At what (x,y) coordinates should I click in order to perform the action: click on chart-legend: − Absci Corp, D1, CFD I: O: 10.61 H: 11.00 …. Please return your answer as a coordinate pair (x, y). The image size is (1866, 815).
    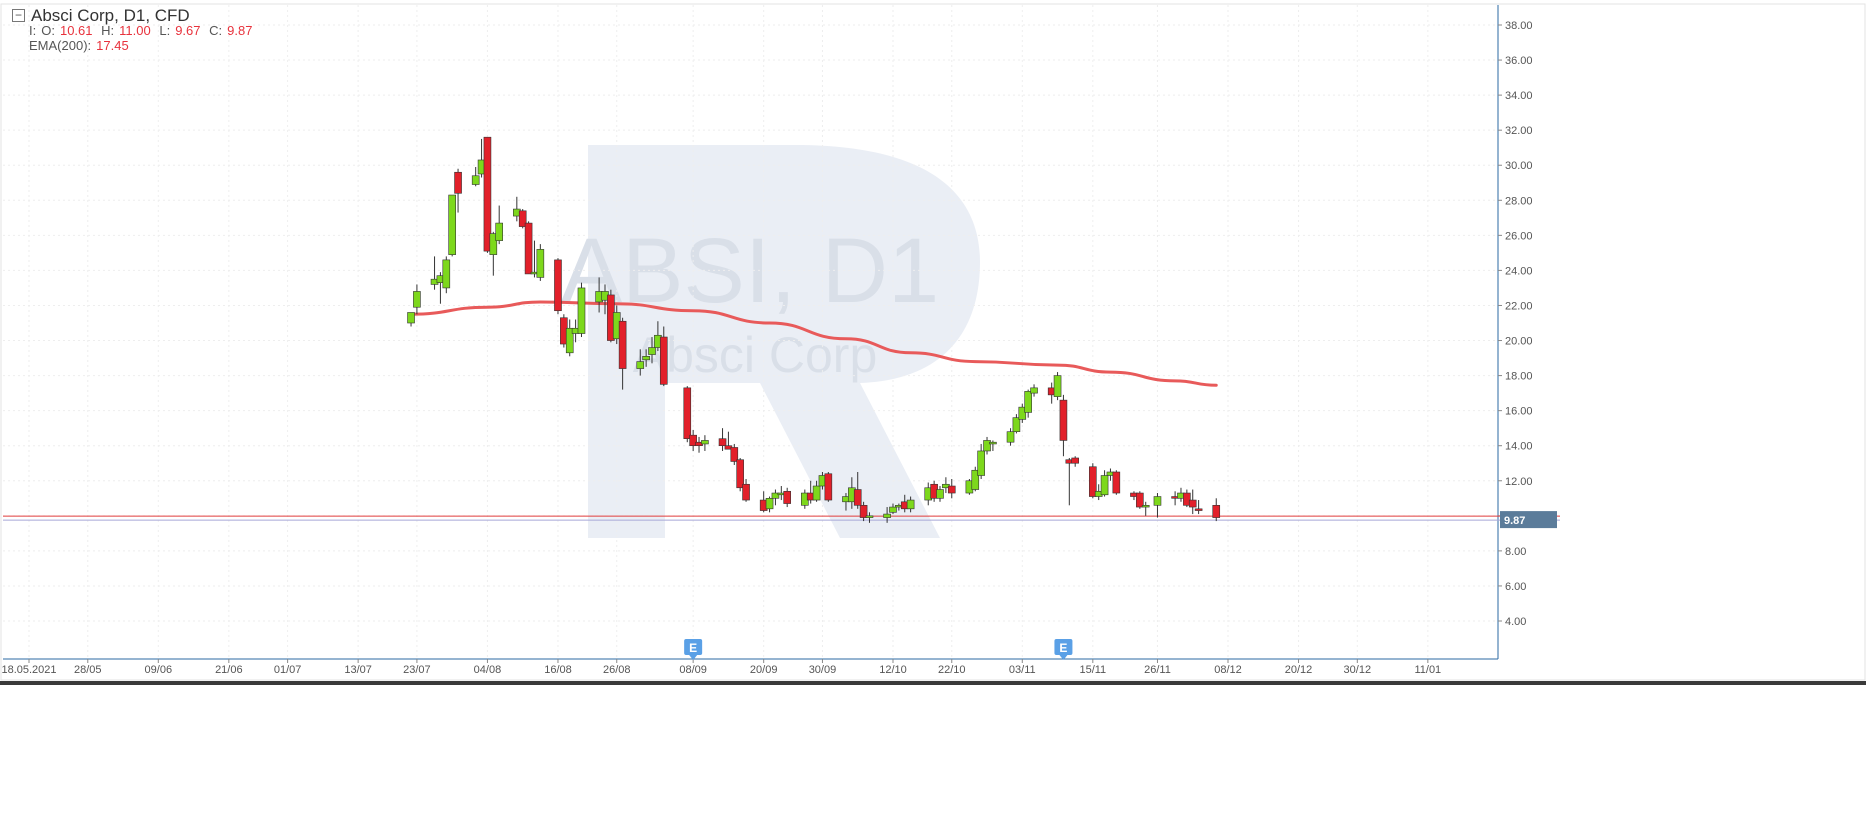
    Looking at the image, I should click on (134, 29).